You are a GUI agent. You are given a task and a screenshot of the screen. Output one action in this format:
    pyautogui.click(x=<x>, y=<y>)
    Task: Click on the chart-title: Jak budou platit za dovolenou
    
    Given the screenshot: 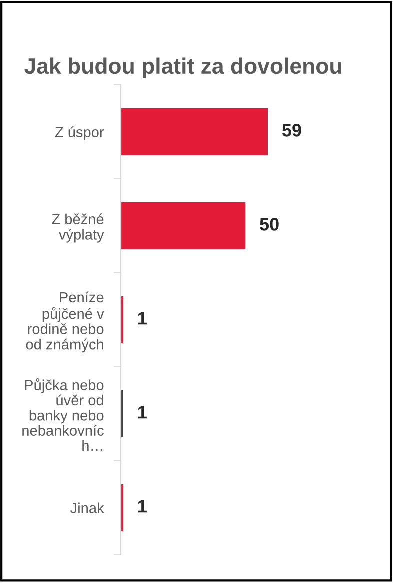 What is the action you would take?
    pyautogui.click(x=183, y=68)
    